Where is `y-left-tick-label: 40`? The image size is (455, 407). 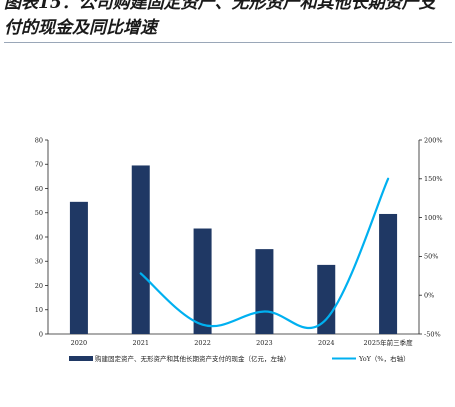
y-left-tick-label: 40 is located at coordinates (39, 237).